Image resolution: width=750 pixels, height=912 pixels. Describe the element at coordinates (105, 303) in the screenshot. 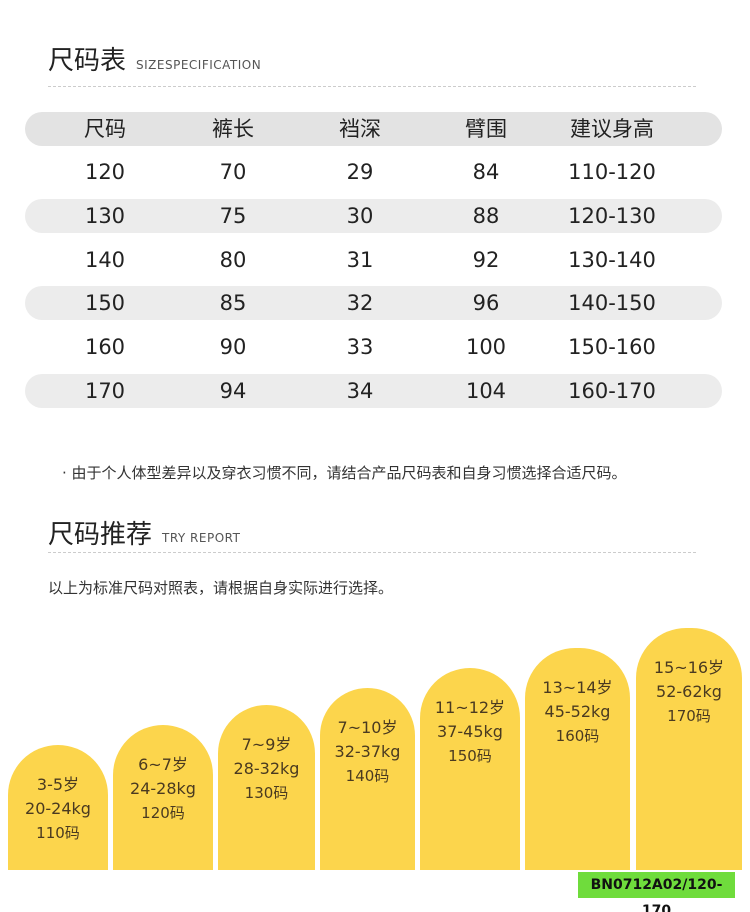

I see `cell: 150` at that location.